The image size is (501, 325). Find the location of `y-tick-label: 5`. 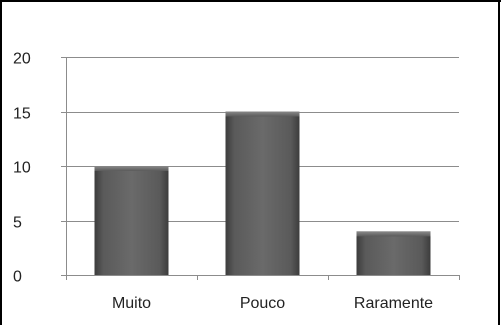

y-tick-label: 5 is located at coordinates (17, 223).